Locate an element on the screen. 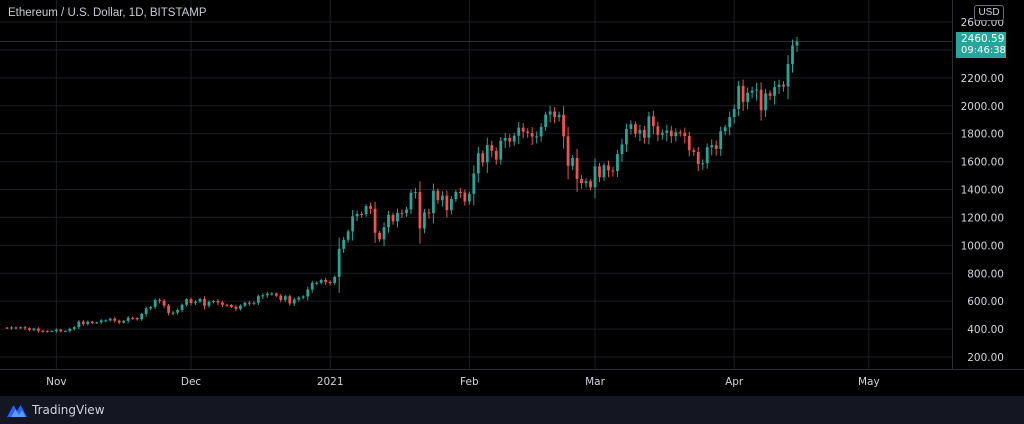  x-tick-label: Dec is located at coordinates (191, 382).